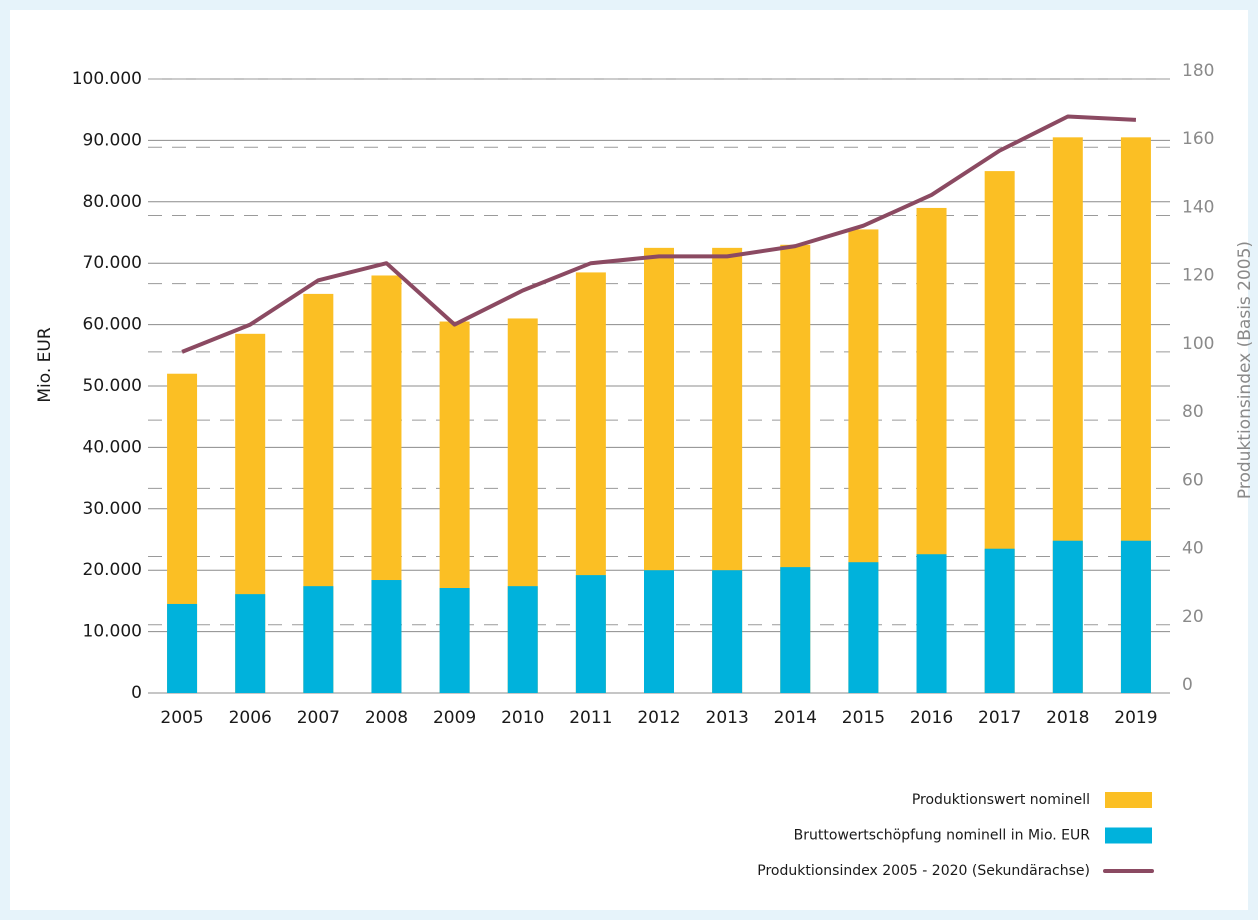 Image resolution: width=1258 pixels, height=920 pixels. I want to click on x-tick-label: 2013, so click(727, 718).